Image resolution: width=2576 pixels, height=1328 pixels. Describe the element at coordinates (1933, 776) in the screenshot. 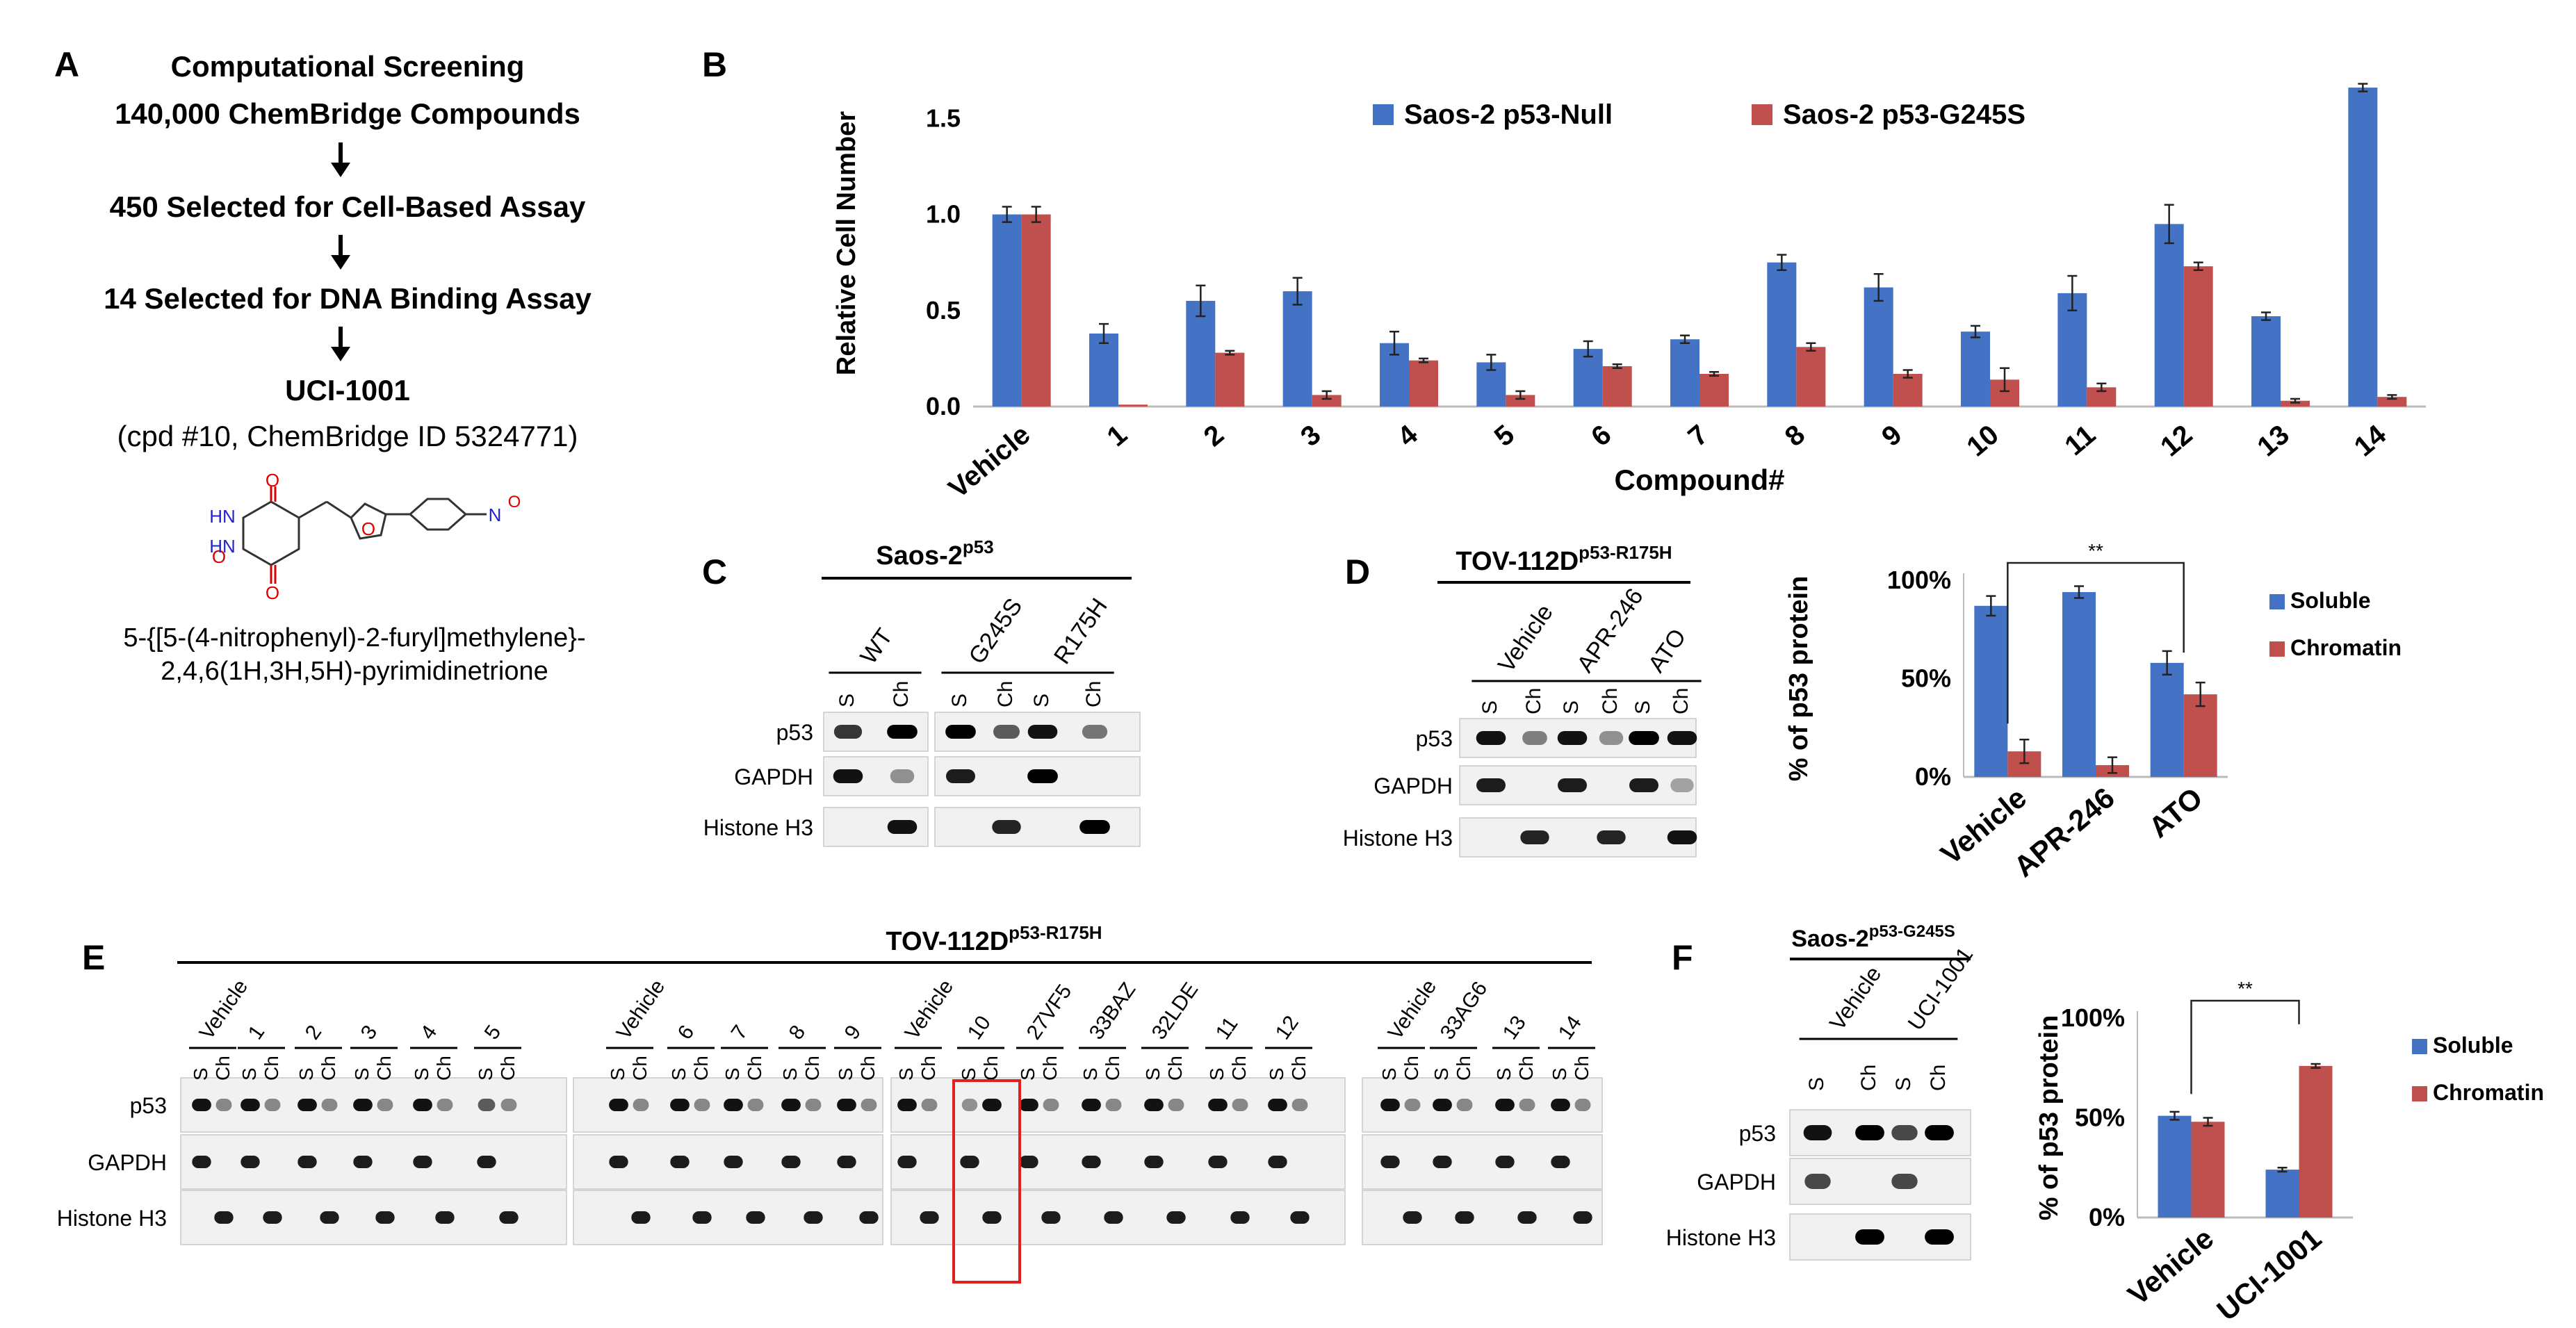

I see `y-tick-label: 0%` at that location.